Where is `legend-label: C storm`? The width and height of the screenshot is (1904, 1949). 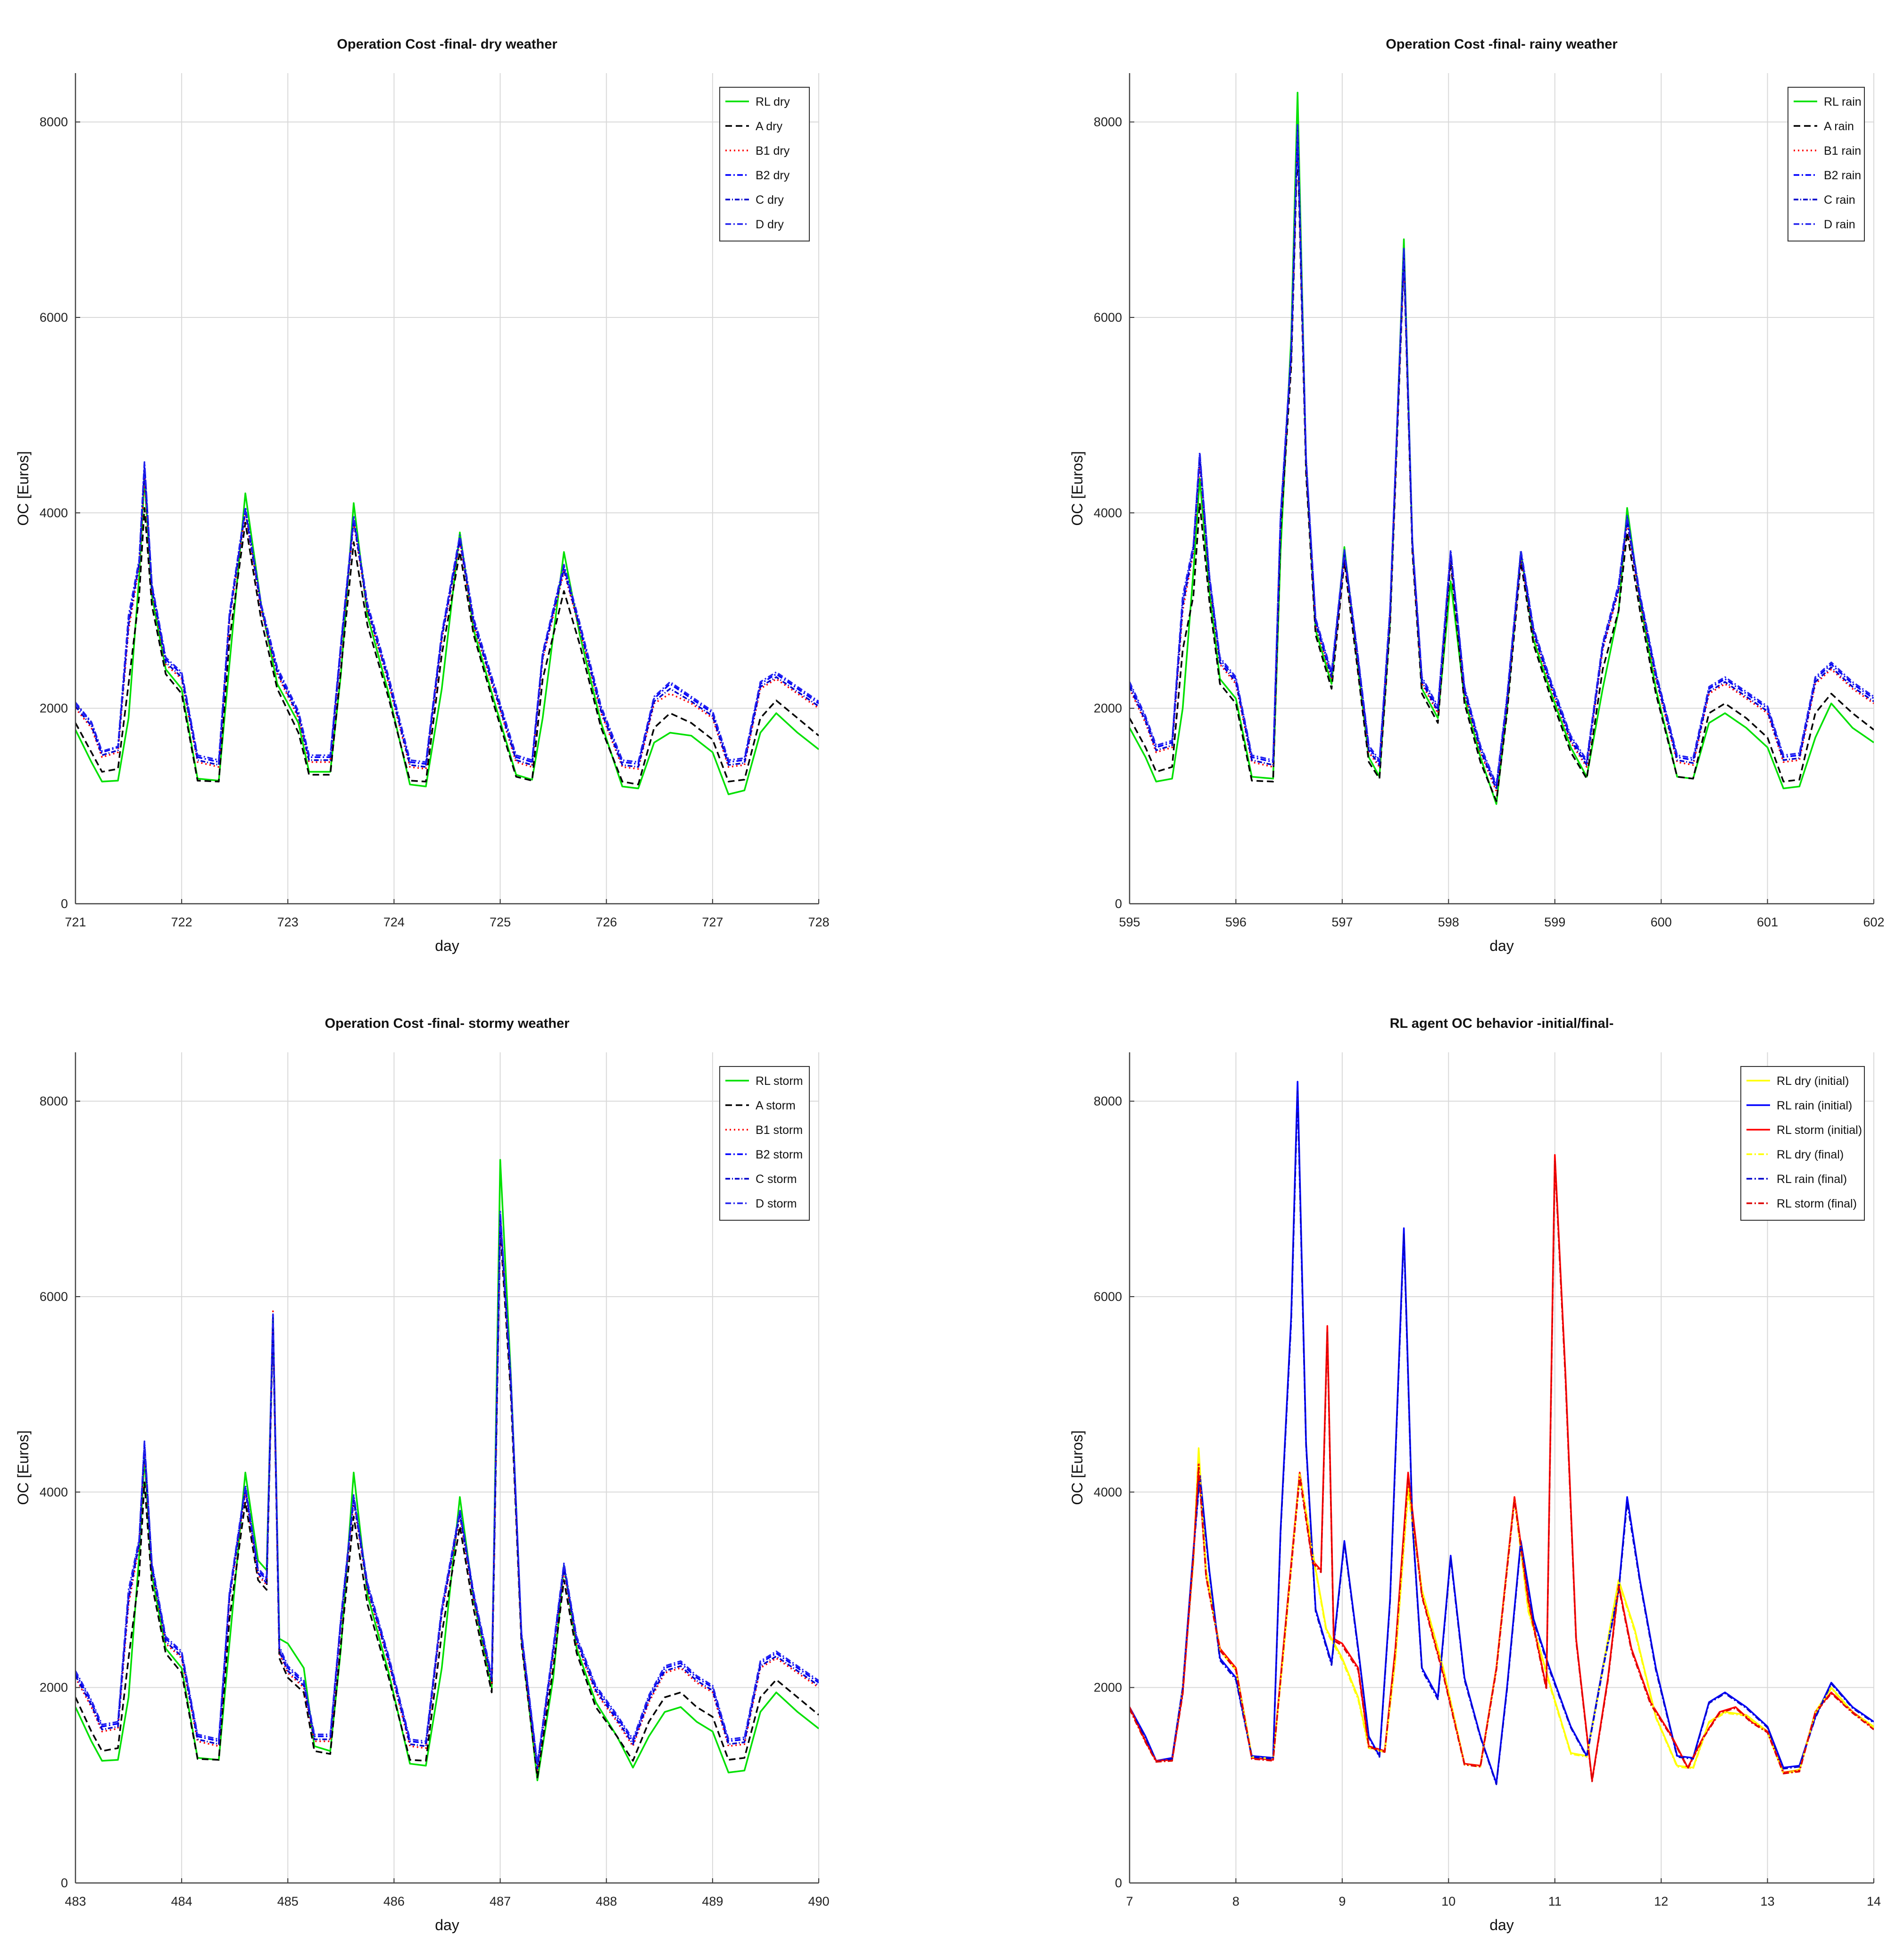 legend-label: C storm is located at coordinates (776, 1180).